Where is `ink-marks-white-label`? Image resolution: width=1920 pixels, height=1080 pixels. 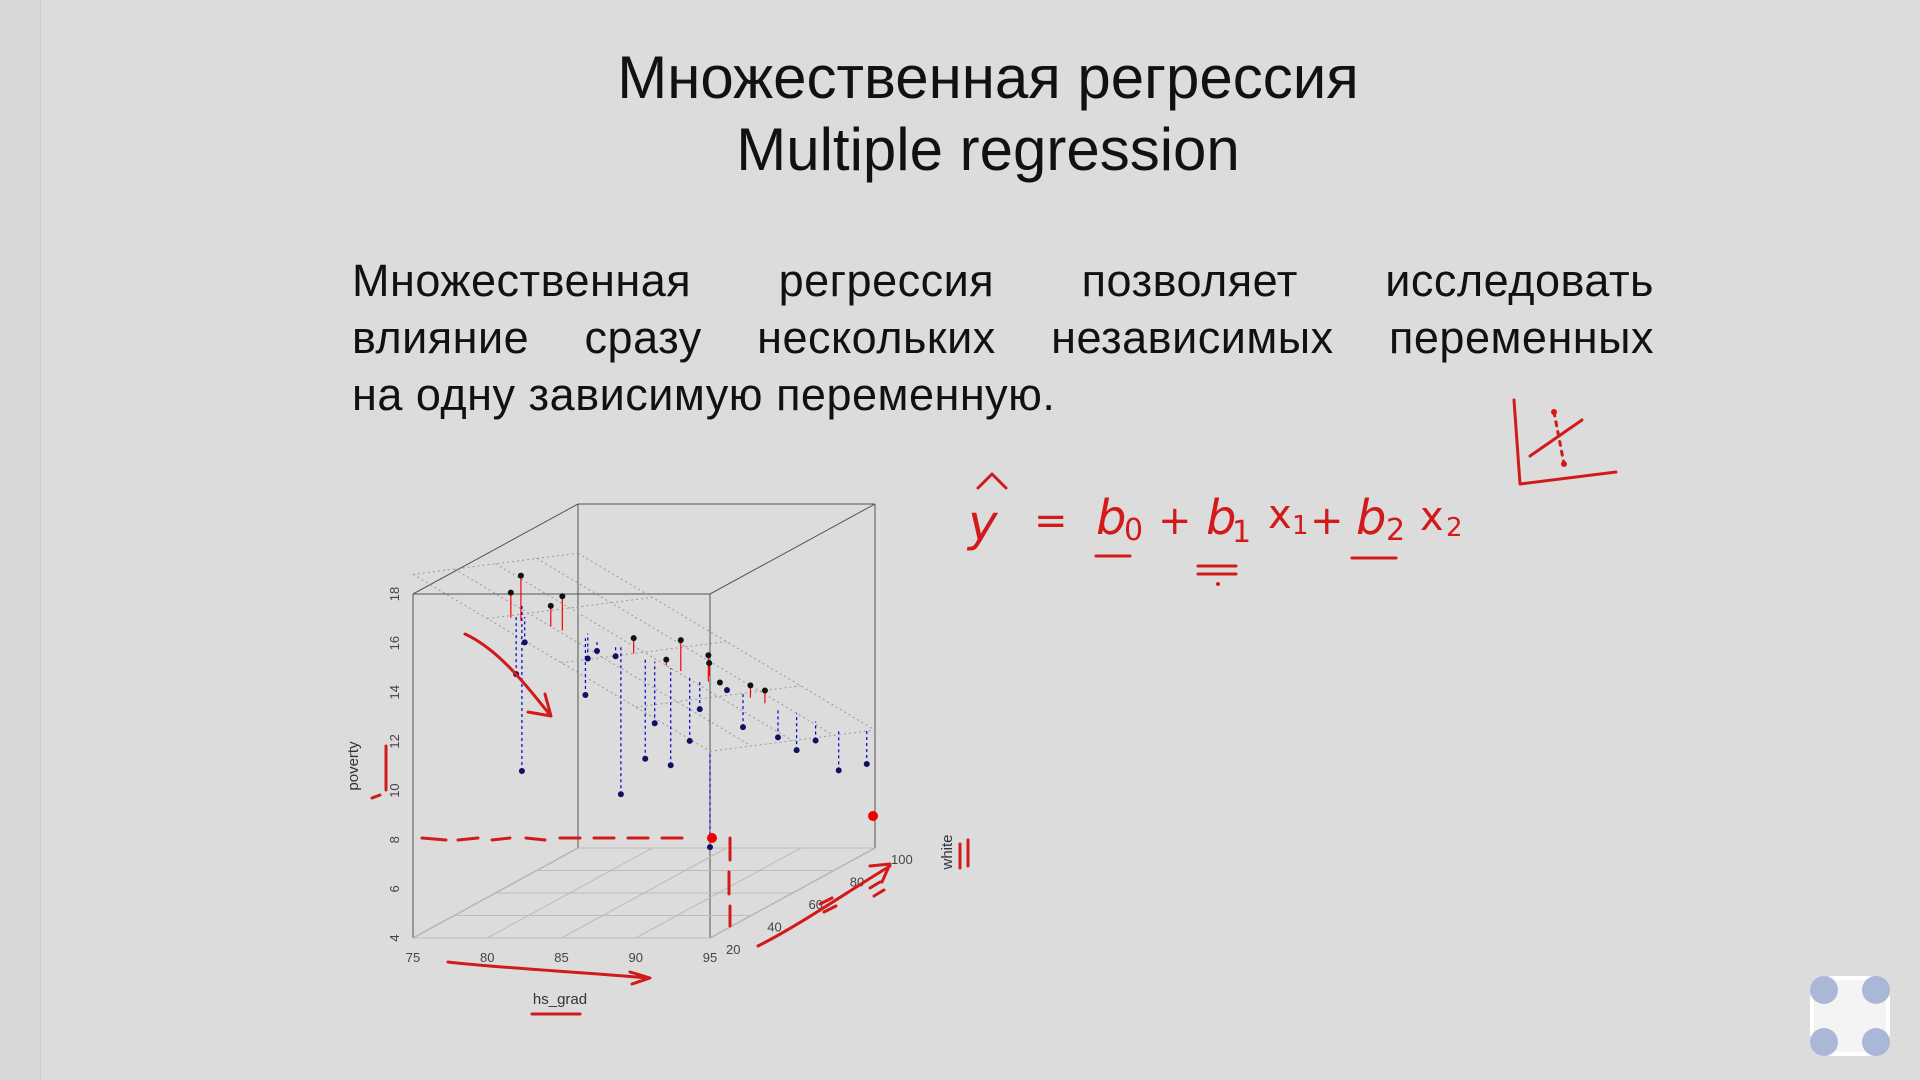 ink-marks-white-label is located at coordinates (964, 854).